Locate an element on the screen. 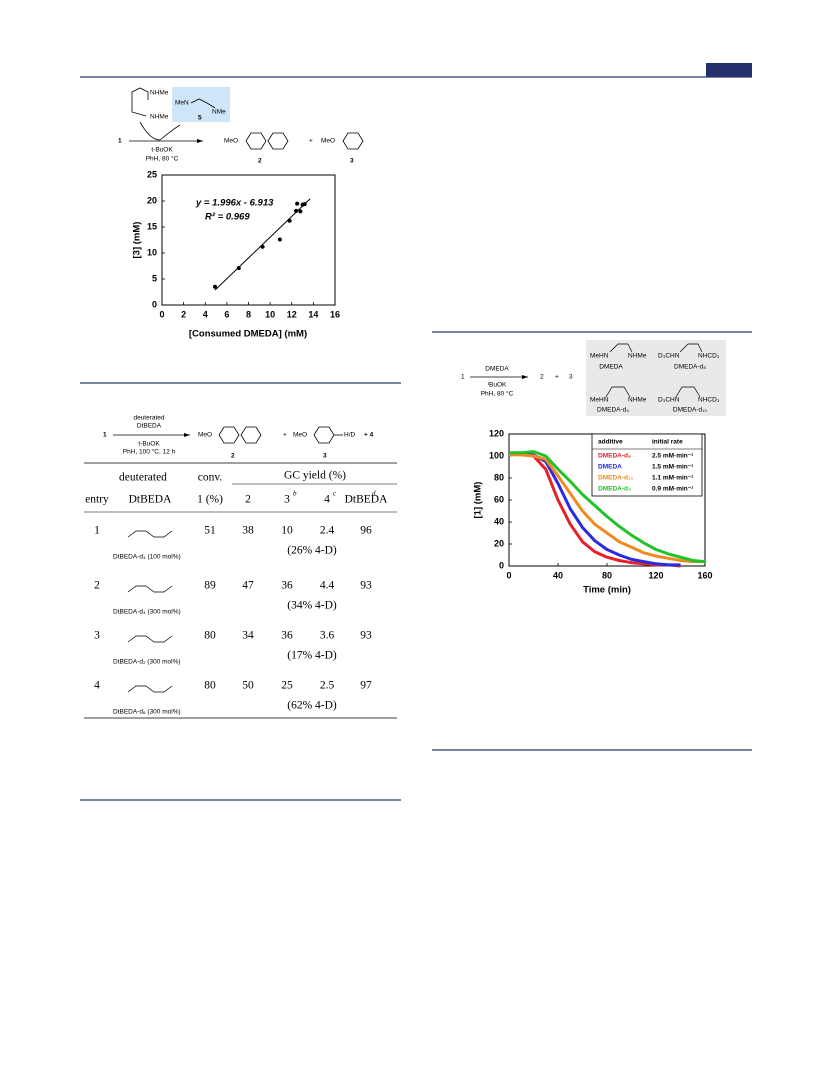  table-note: (17% 4-D) is located at coordinates (312, 656).